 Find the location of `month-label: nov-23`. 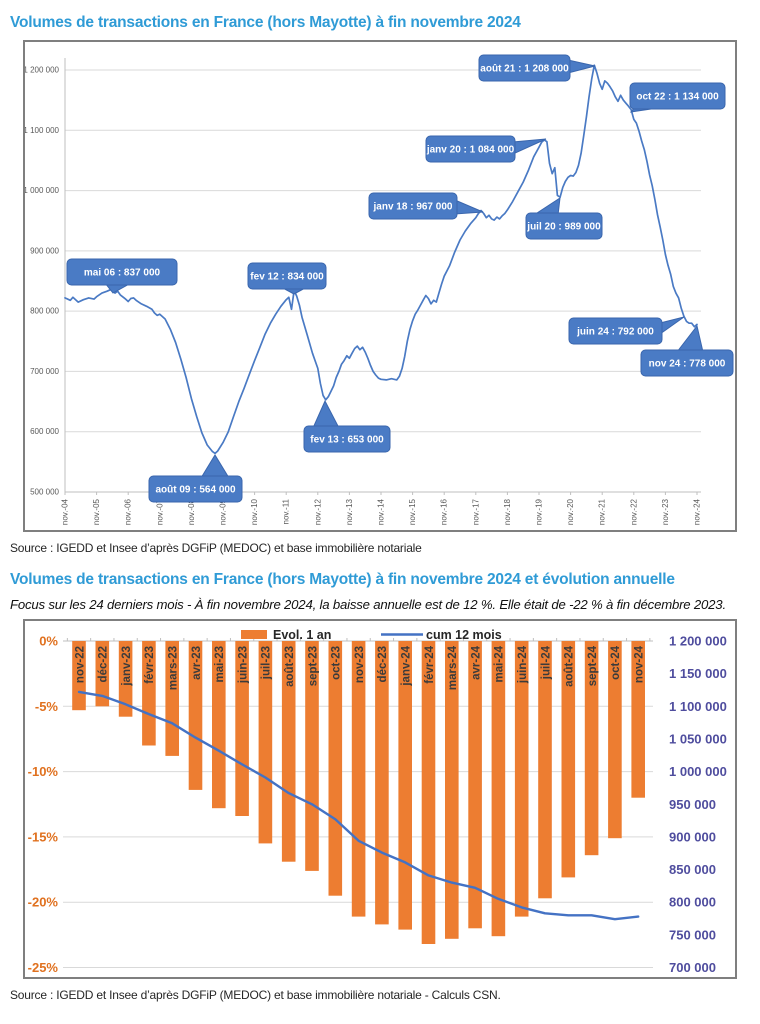

month-label: nov-23 is located at coordinates (360, 664).